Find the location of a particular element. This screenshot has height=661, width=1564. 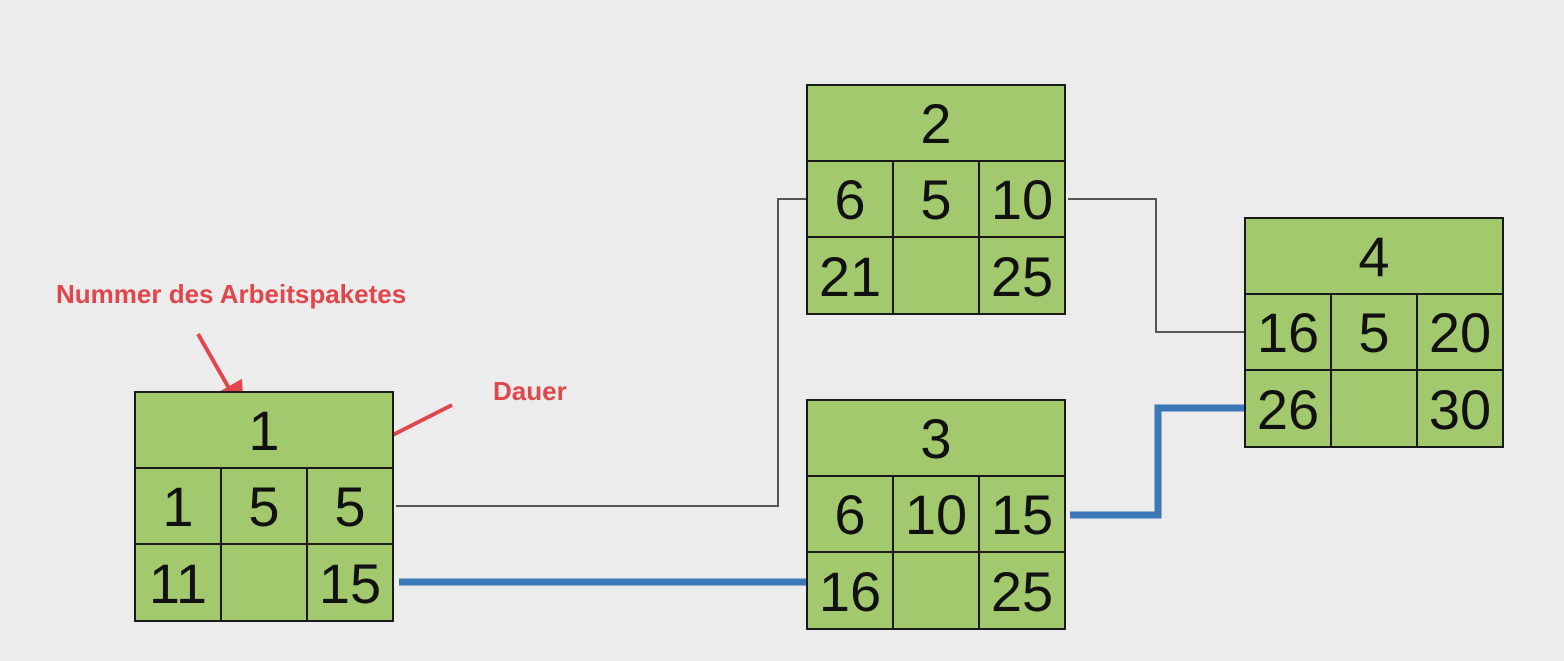

work-package-node-3: 3 6 10 15 16 25 is located at coordinates (936, 514).